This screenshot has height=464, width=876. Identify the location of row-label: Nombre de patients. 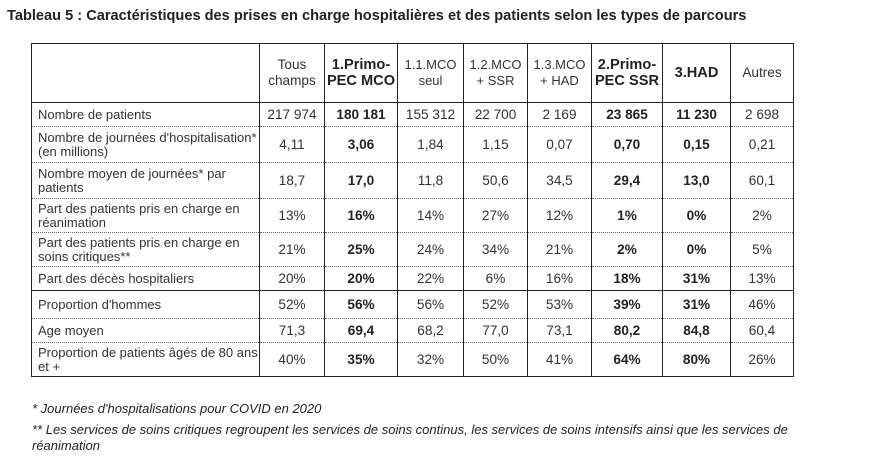
(145, 114).